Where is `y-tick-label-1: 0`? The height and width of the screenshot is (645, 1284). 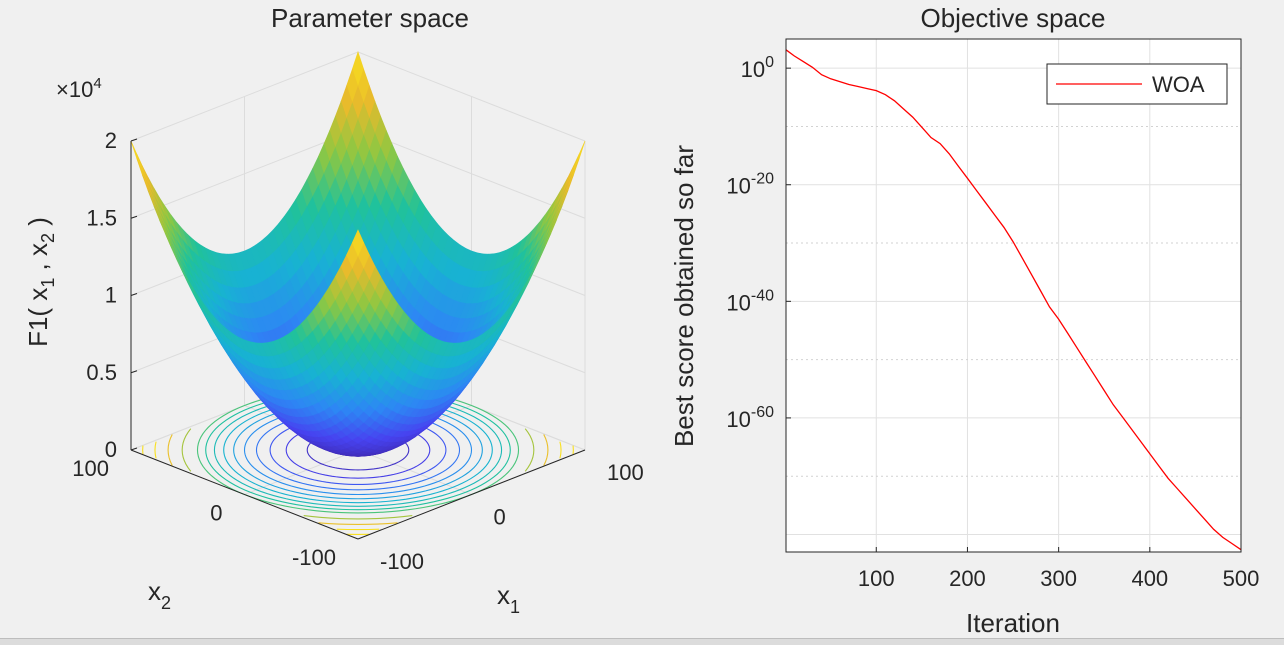
y-tick-label-1: 0 is located at coordinates (216, 513).